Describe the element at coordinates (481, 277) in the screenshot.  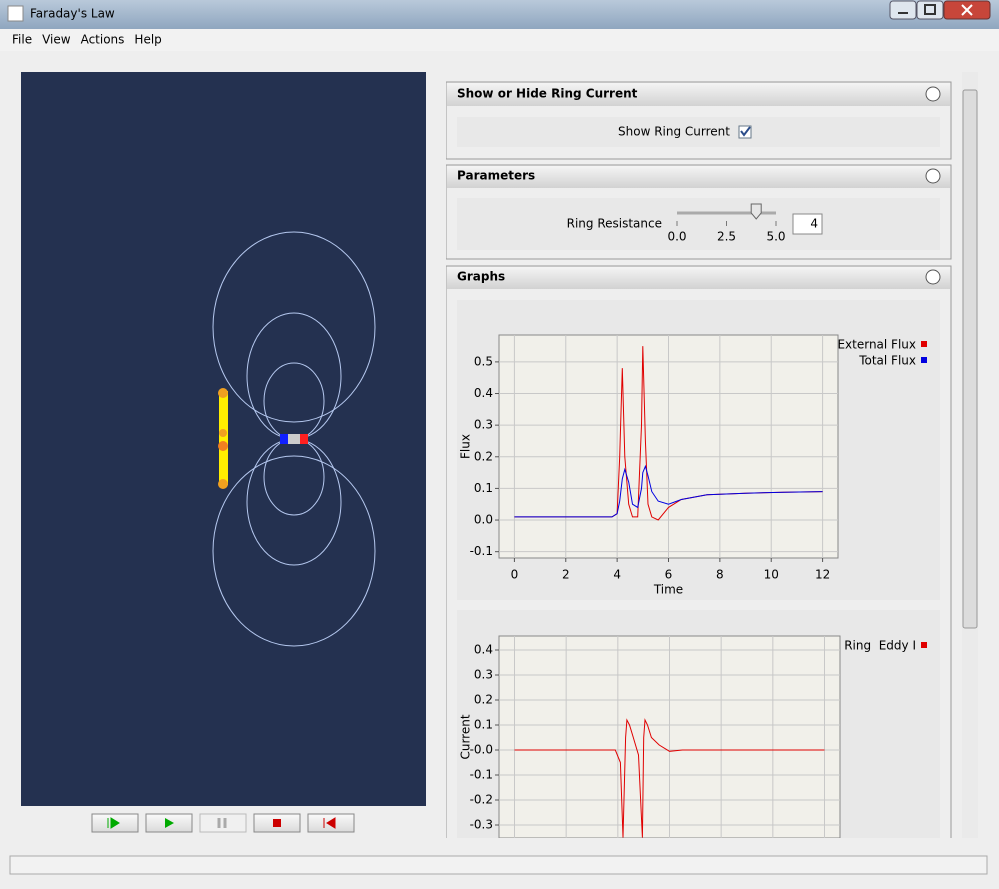
I see `panel-title: Graphs` at that location.